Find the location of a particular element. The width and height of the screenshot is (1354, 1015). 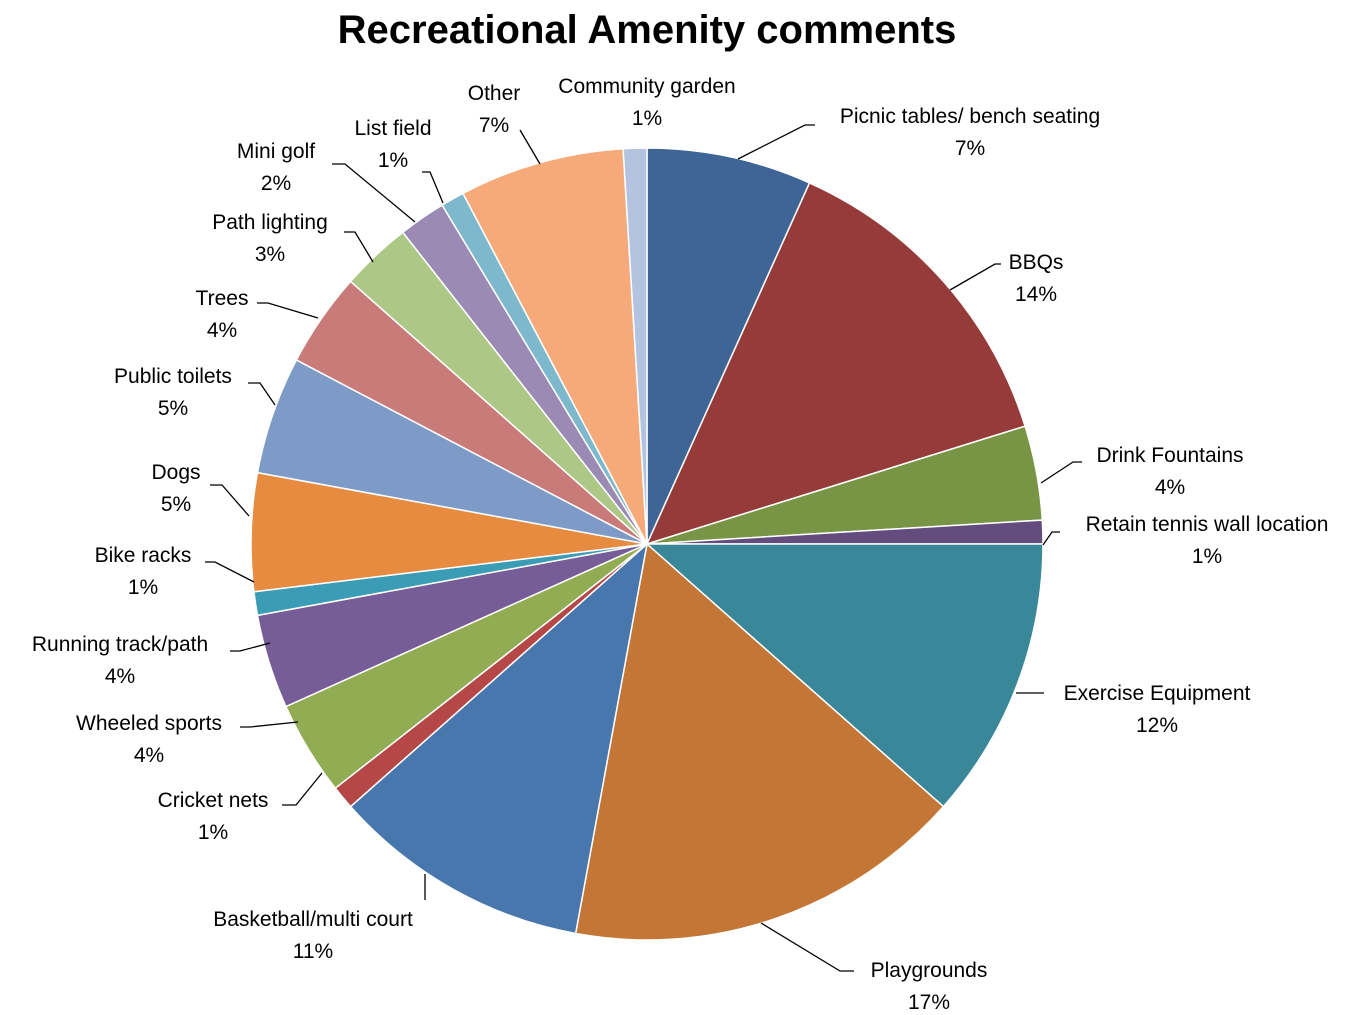

slice-label: Drink Fountains is located at coordinates (1169, 455).